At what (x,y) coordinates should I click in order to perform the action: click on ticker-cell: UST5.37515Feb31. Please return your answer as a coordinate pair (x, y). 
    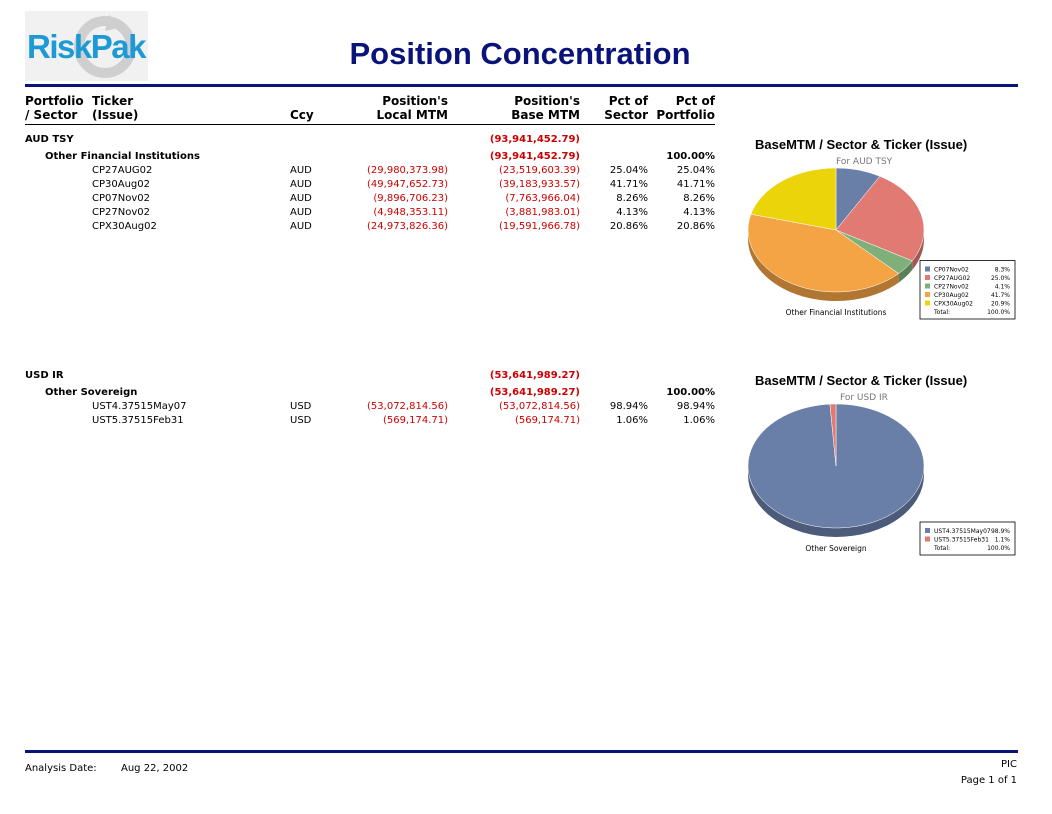
    Looking at the image, I should click on (138, 420).